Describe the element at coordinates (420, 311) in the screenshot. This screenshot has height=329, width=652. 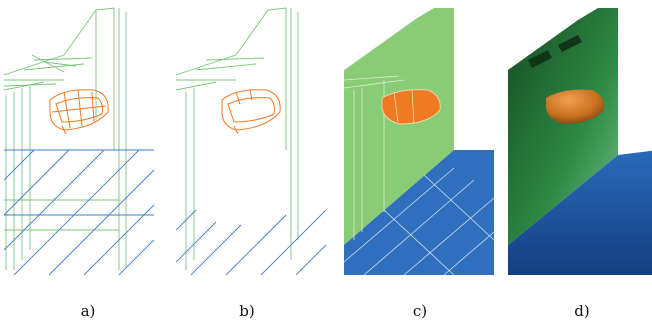
I see `caption-c: c)` at that location.